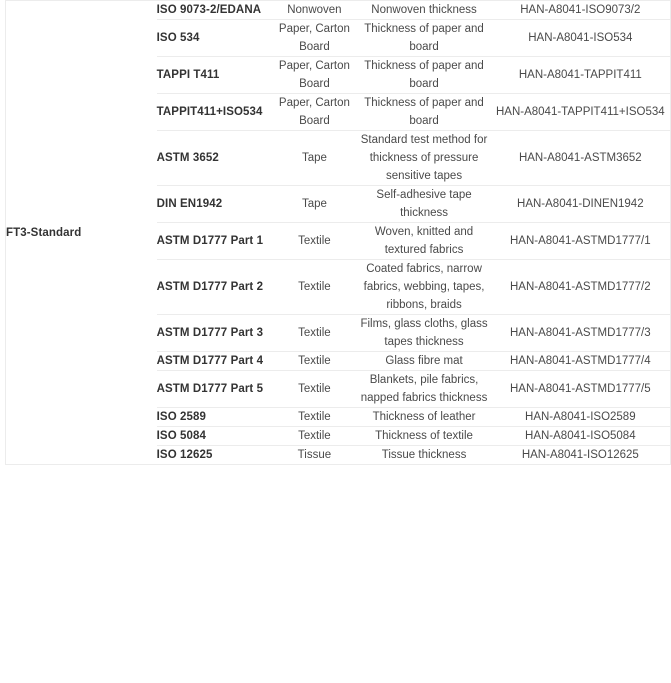  Describe the element at coordinates (314, 455) in the screenshot. I see `cell-material: Tissue` at that location.